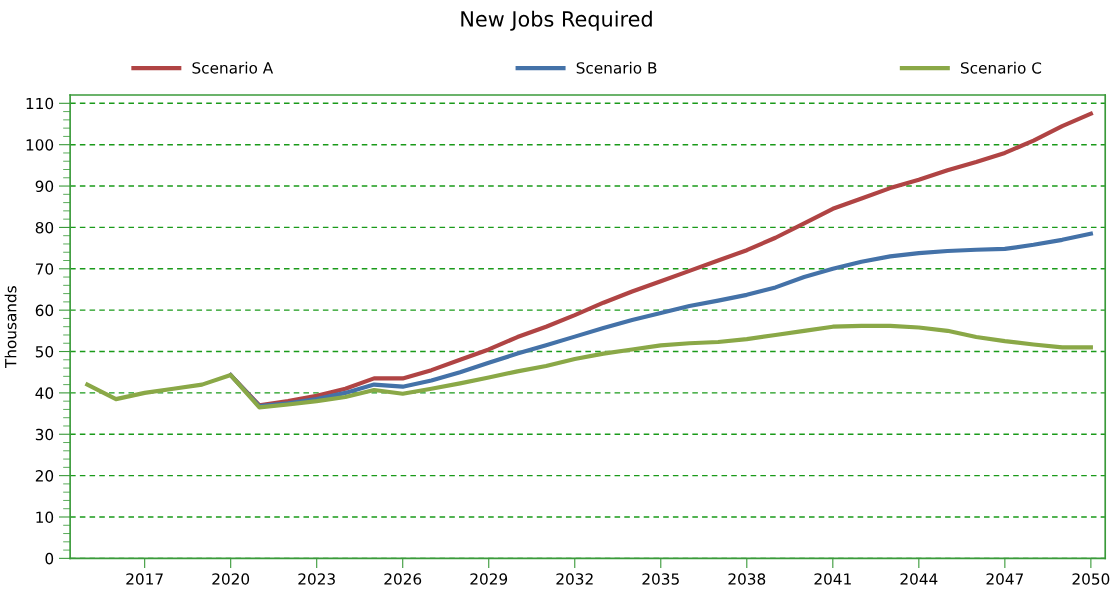 The image size is (1113, 594). What do you see at coordinates (45, 517) in the screenshot?
I see `y-tick-label: 10` at bounding box center [45, 517].